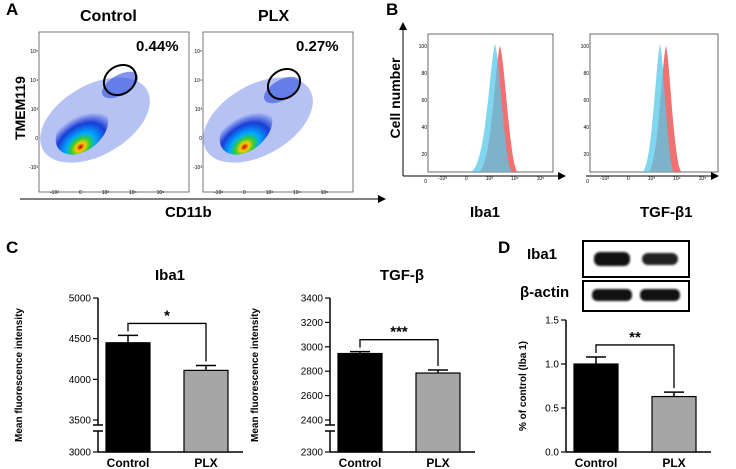 This screenshot has width=736, height=469. I want to click on western-blot-actin, so click(636, 296).